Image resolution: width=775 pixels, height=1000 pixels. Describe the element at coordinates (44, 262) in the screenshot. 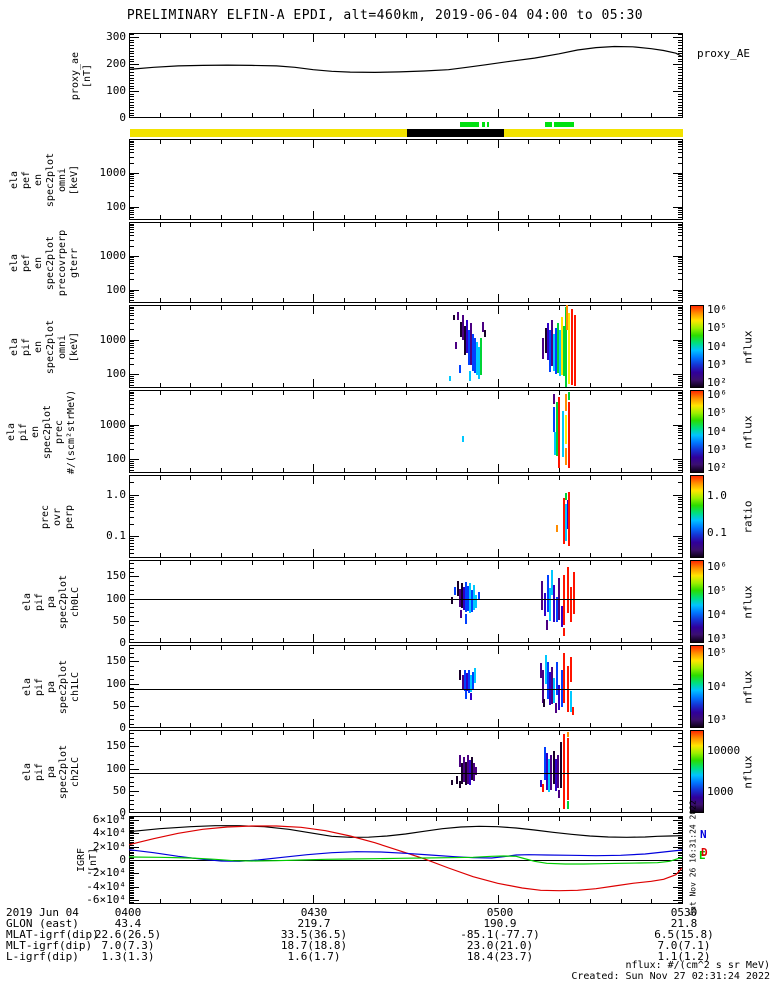

I see `axis-label-pef-en-precovrperp: ela pef en spec2plot precovrperp gterr` at that location.